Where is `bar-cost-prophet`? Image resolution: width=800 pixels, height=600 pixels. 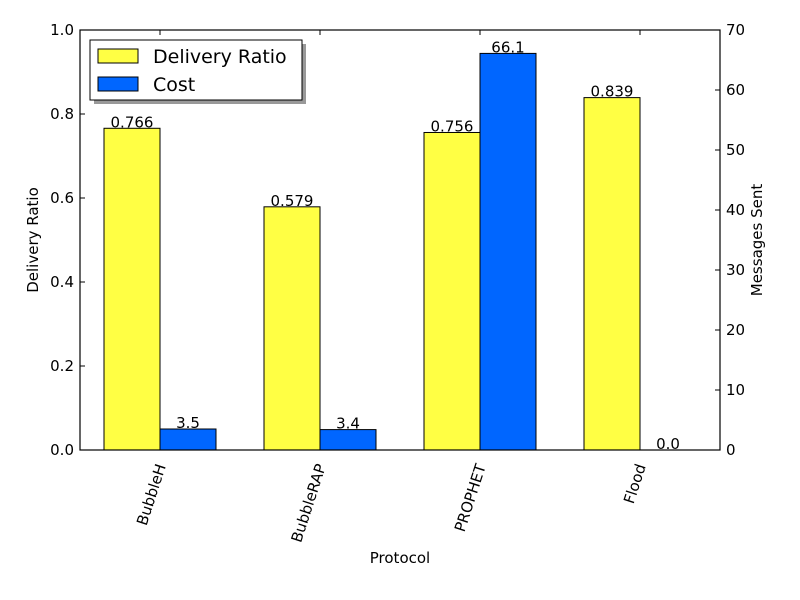
bar-cost-prophet is located at coordinates (508, 251).